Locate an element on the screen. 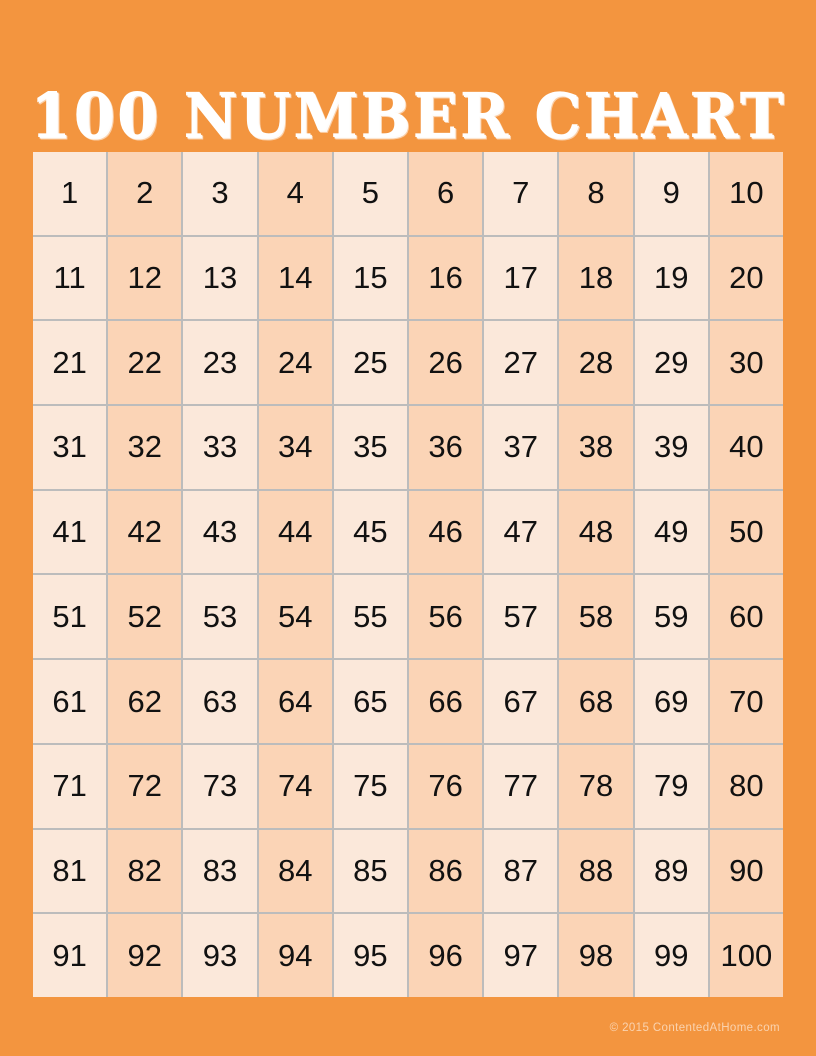  number-cell-17: 17 is located at coordinates (521, 278).